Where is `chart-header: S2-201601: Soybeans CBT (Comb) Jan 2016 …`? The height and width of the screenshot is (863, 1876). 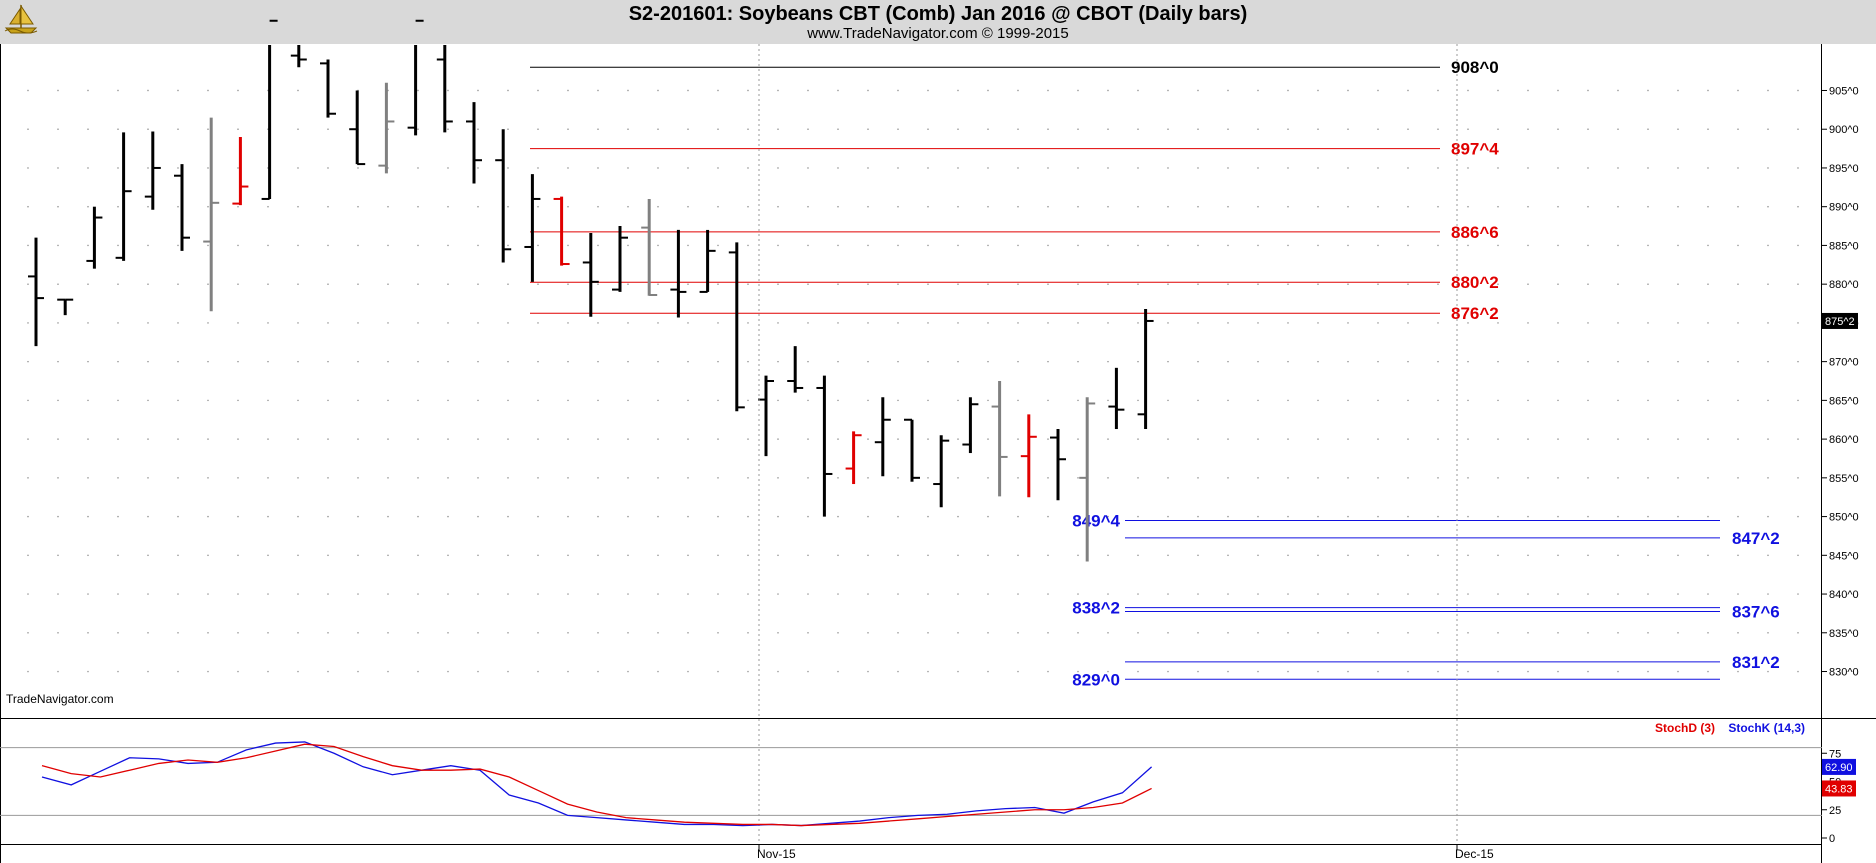 chart-header: S2-201601: Soybeans CBT (Comb) Jan 2016 … is located at coordinates (938, 22).